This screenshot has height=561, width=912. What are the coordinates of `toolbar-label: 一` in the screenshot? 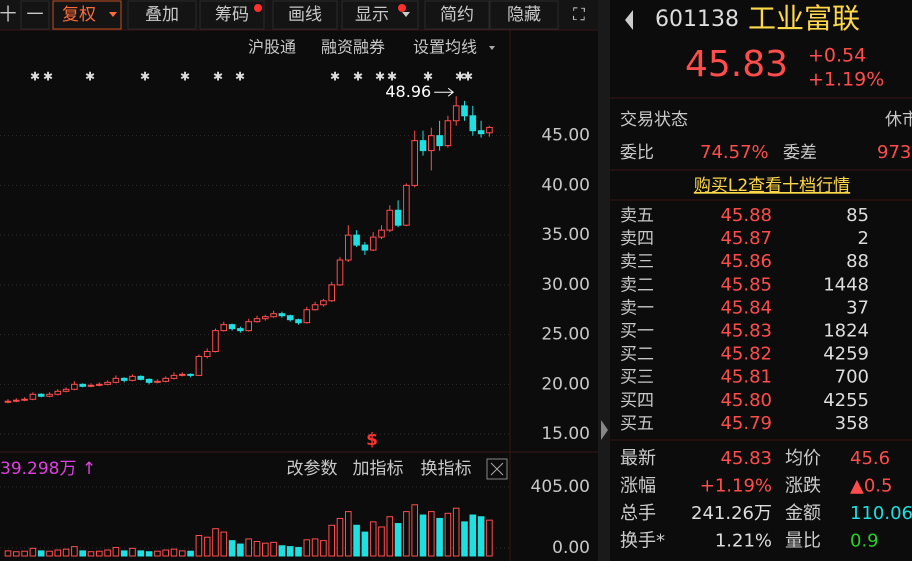 It's located at (35, 15).